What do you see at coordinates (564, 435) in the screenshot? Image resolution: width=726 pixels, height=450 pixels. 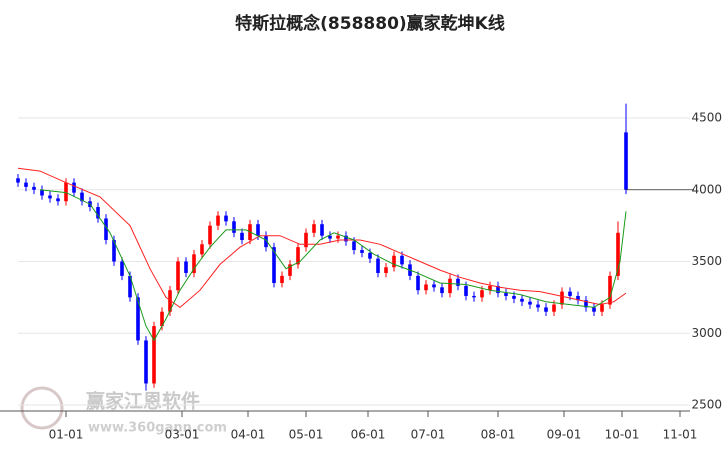 I see `x-tick-label: 09-01` at bounding box center [564, 435].